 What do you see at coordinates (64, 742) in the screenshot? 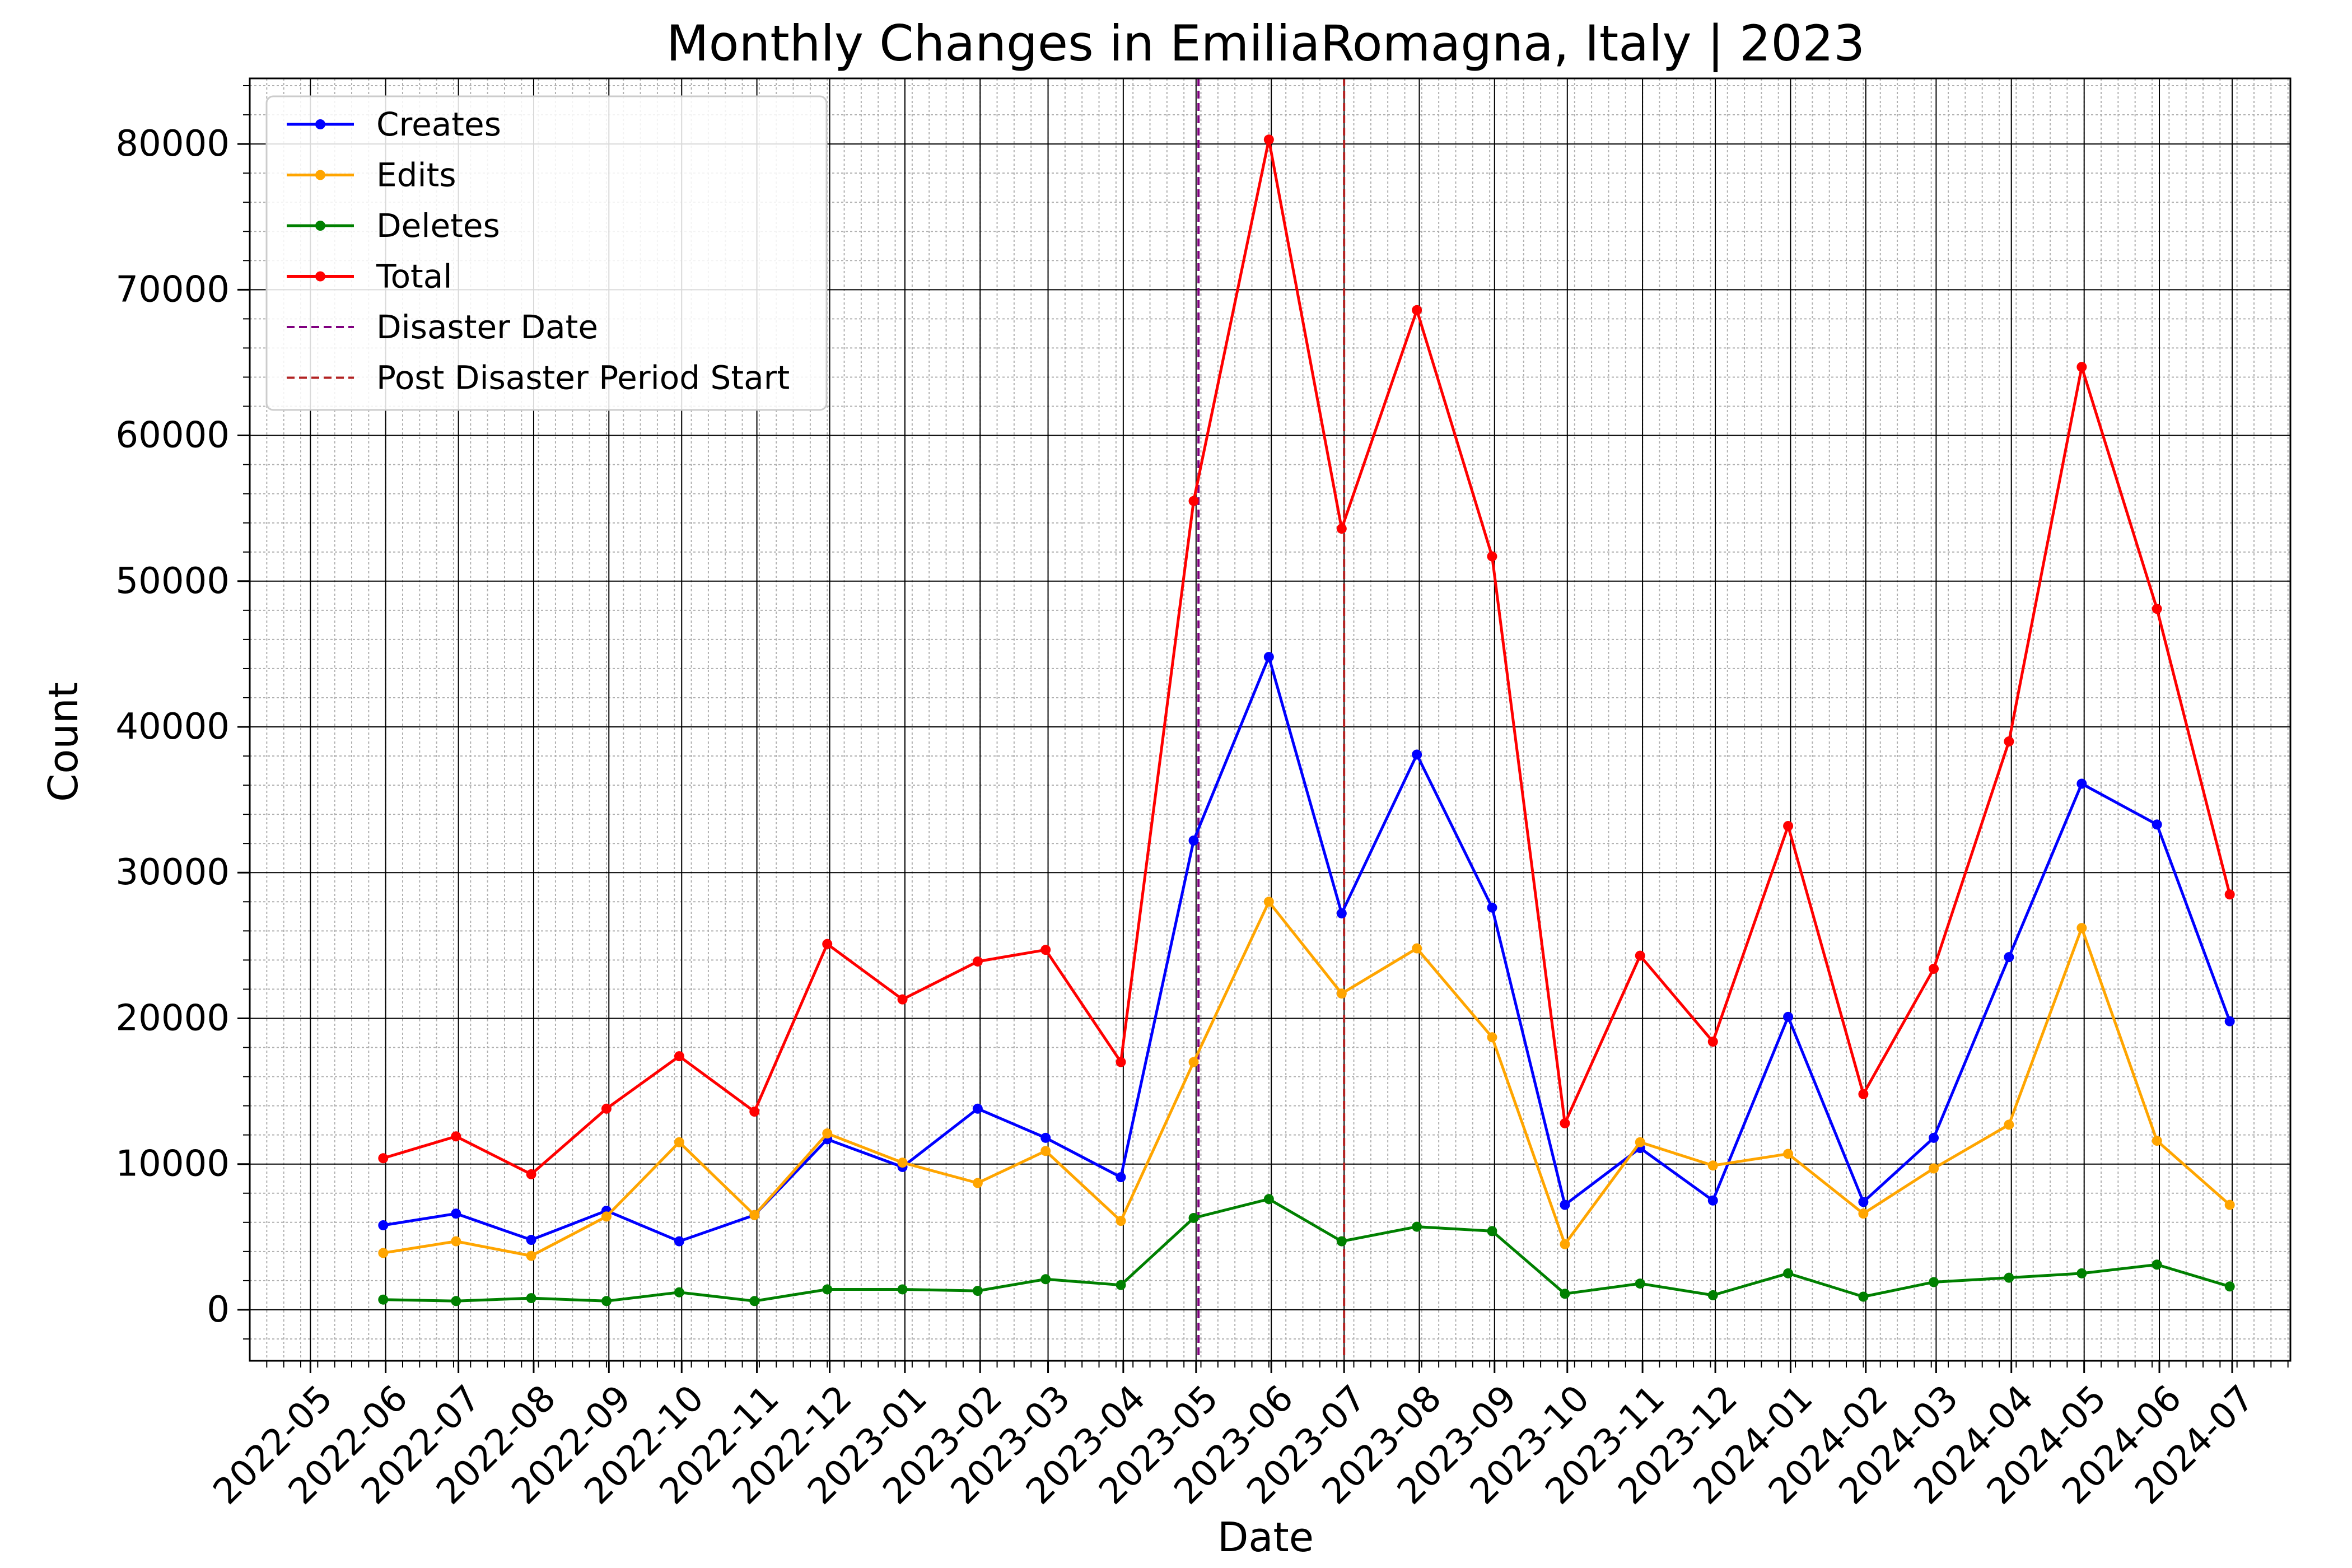
I see `y-axis-title: Count` at bounding box center [64, 742].